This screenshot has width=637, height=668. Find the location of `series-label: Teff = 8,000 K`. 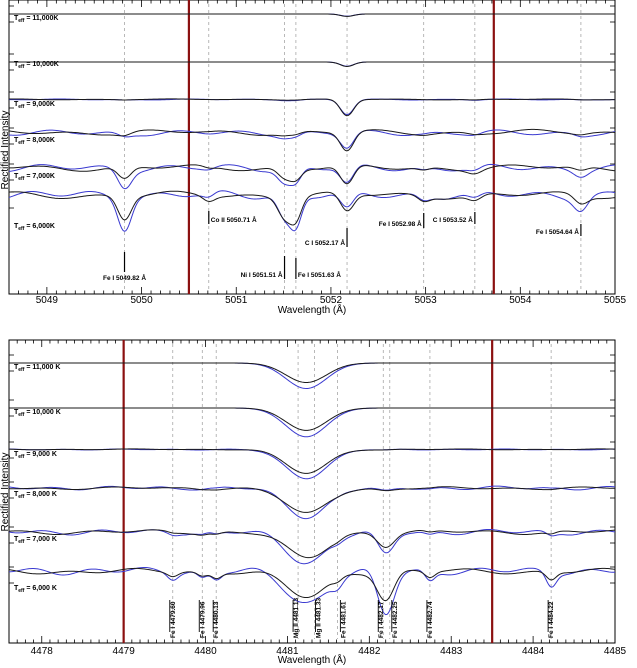

series-label: Teff = 8,000 K is located at coordinates (35, 495).